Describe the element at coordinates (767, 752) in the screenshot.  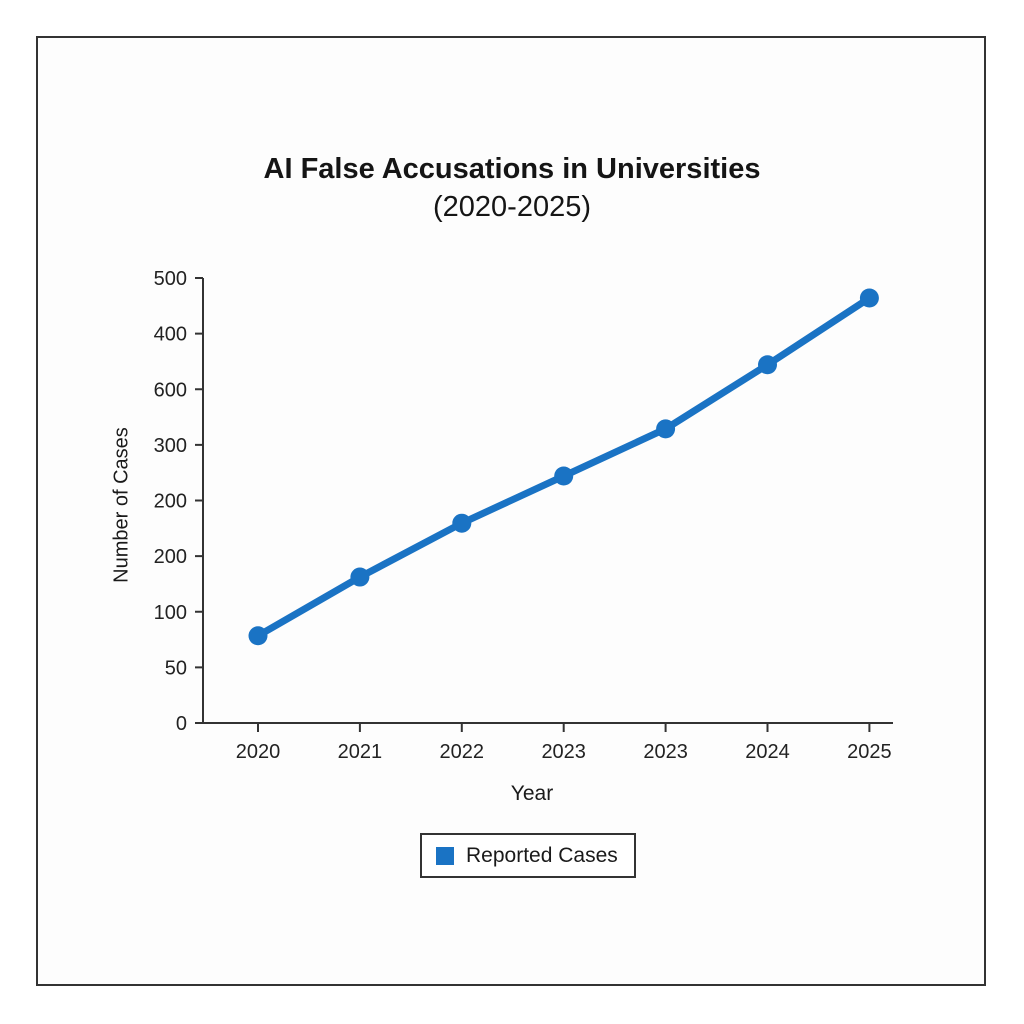
I see `x-tick-label: 2024` at that location.